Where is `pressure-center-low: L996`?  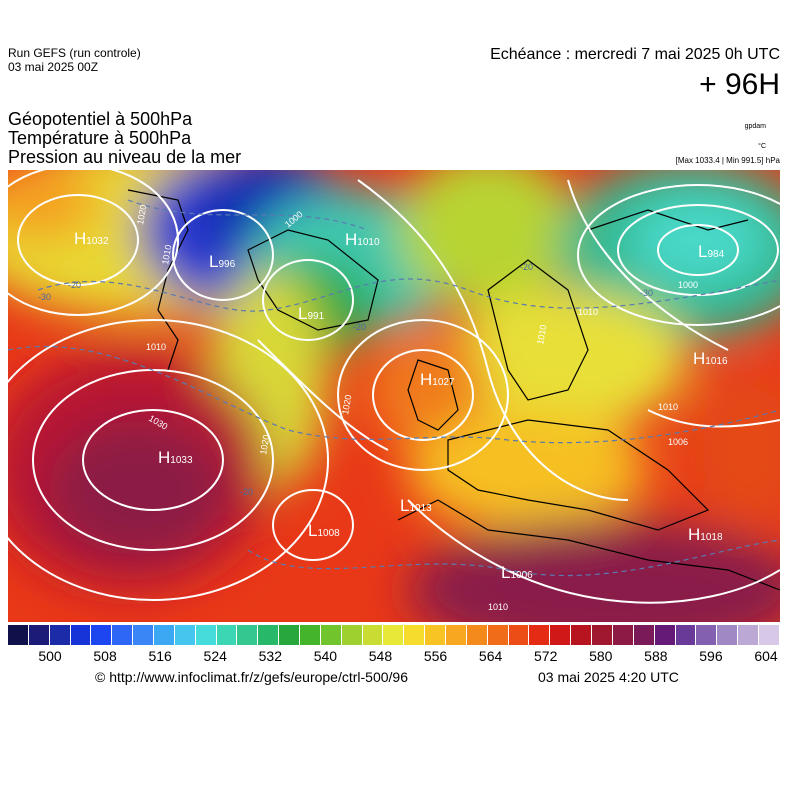
pressure-center-low: L996 is located at coordinates (222, 261).